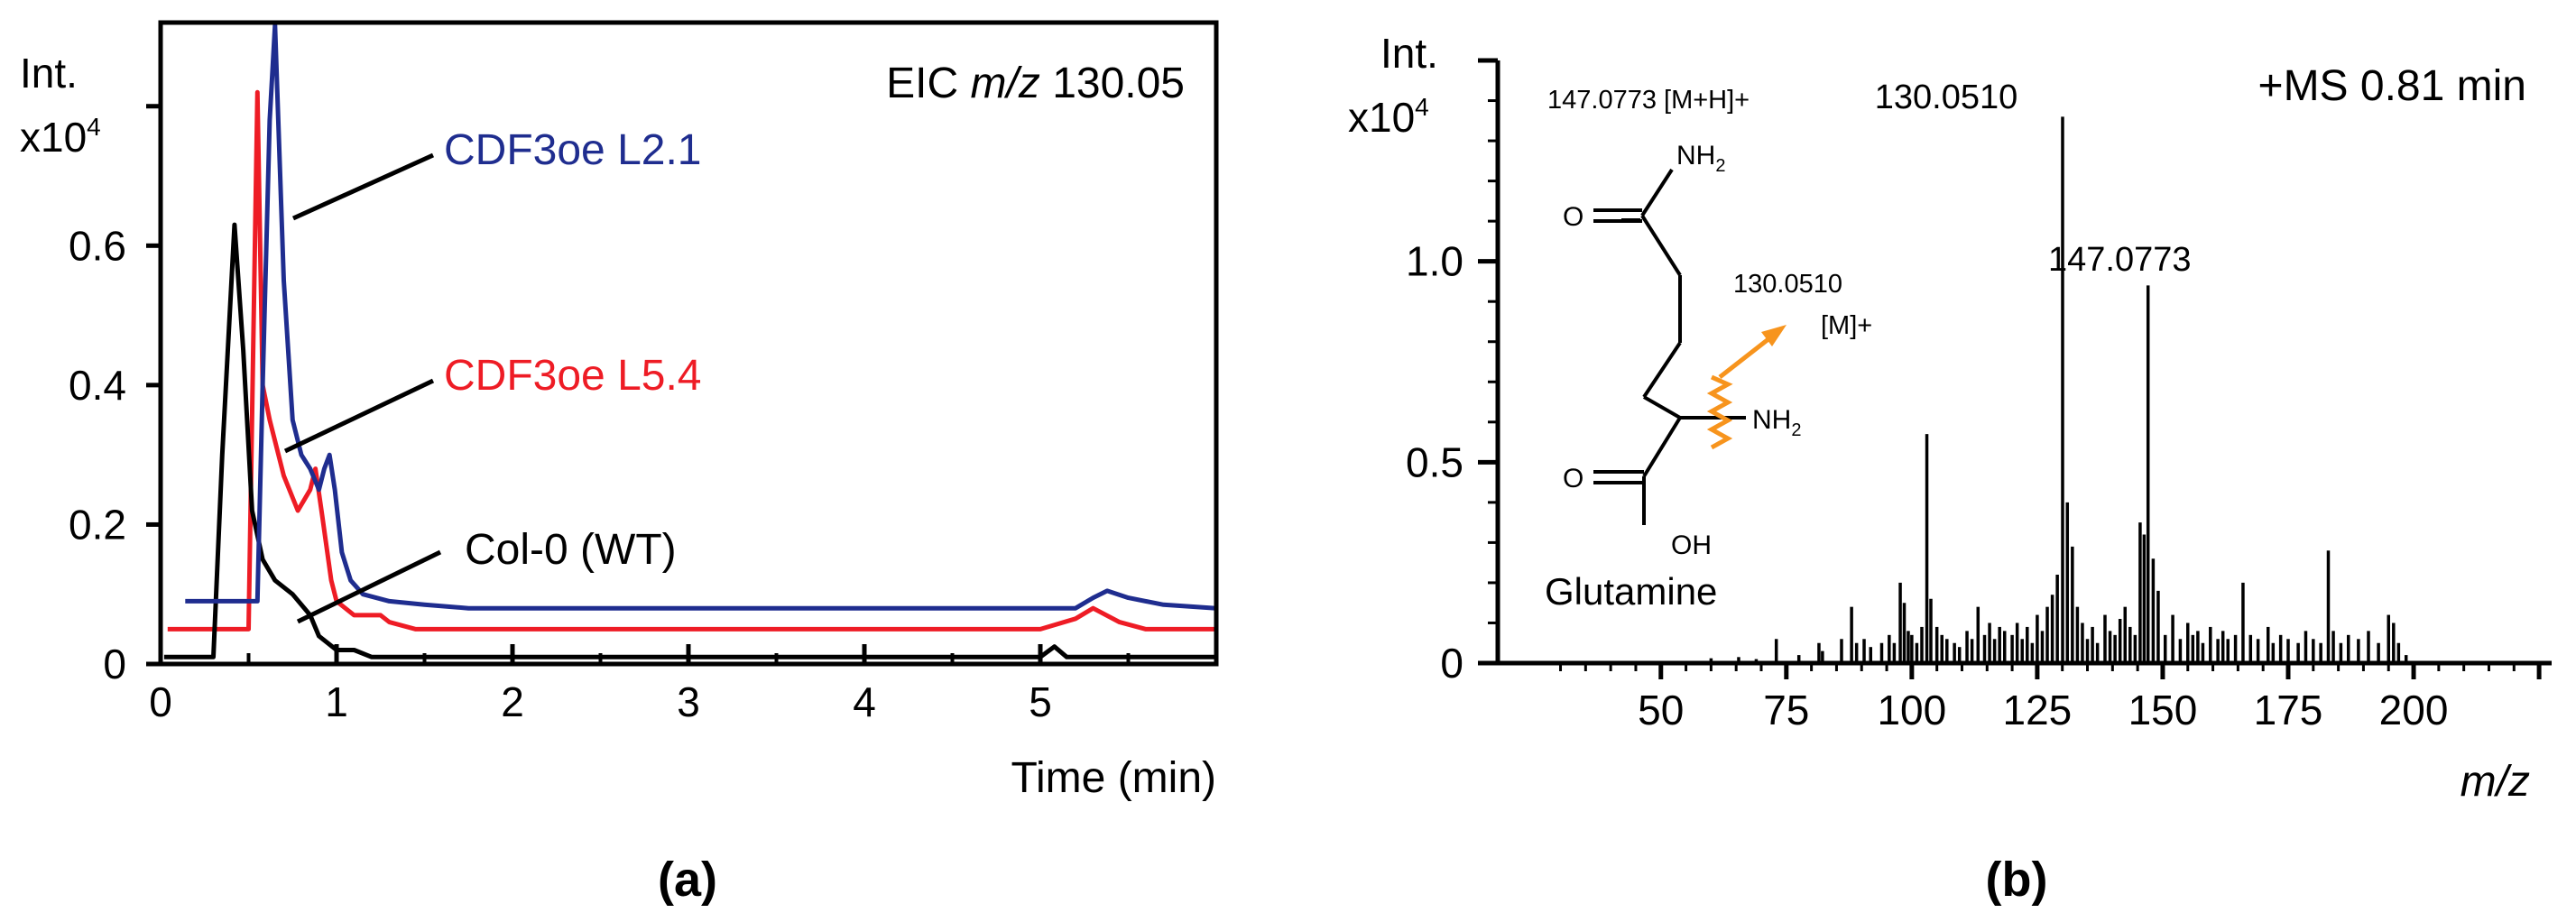 Image resolution: width=2576 pixels, height=913 pixels. What do you see at coordinates (571, 550) in the screenshot?
I see `a-series-label-wt: Col-0 (WT)` at bounding box center [571, 550].